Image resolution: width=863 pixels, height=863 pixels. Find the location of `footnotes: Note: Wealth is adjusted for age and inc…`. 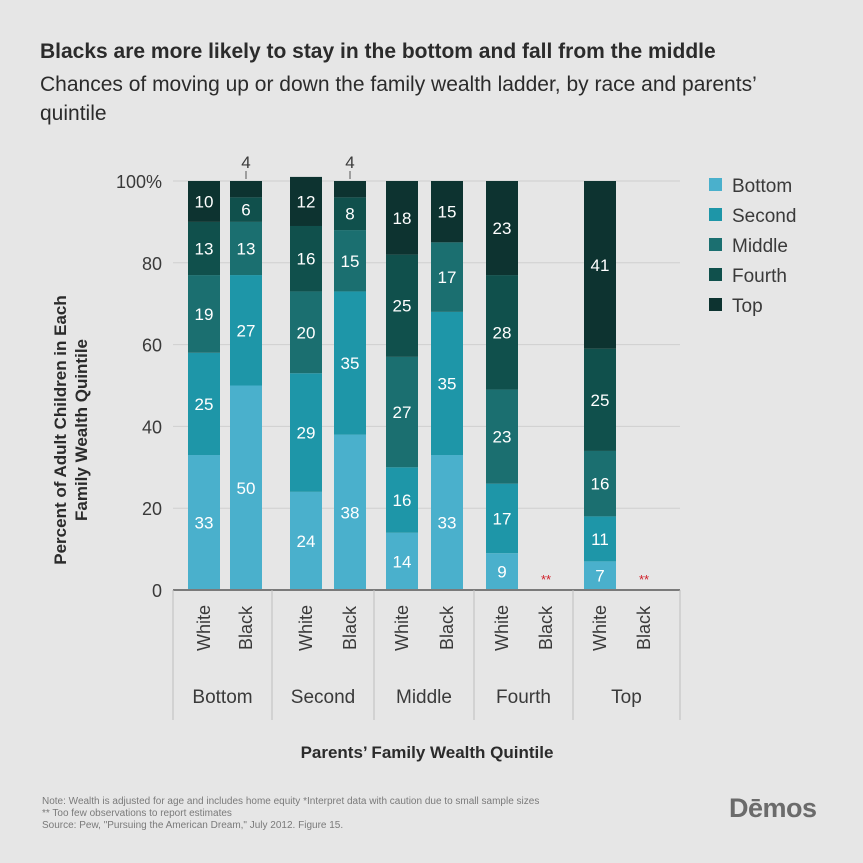

footnotes: Note: Wealth is adjusted for age and inc… is located at coordinates (290, 814).